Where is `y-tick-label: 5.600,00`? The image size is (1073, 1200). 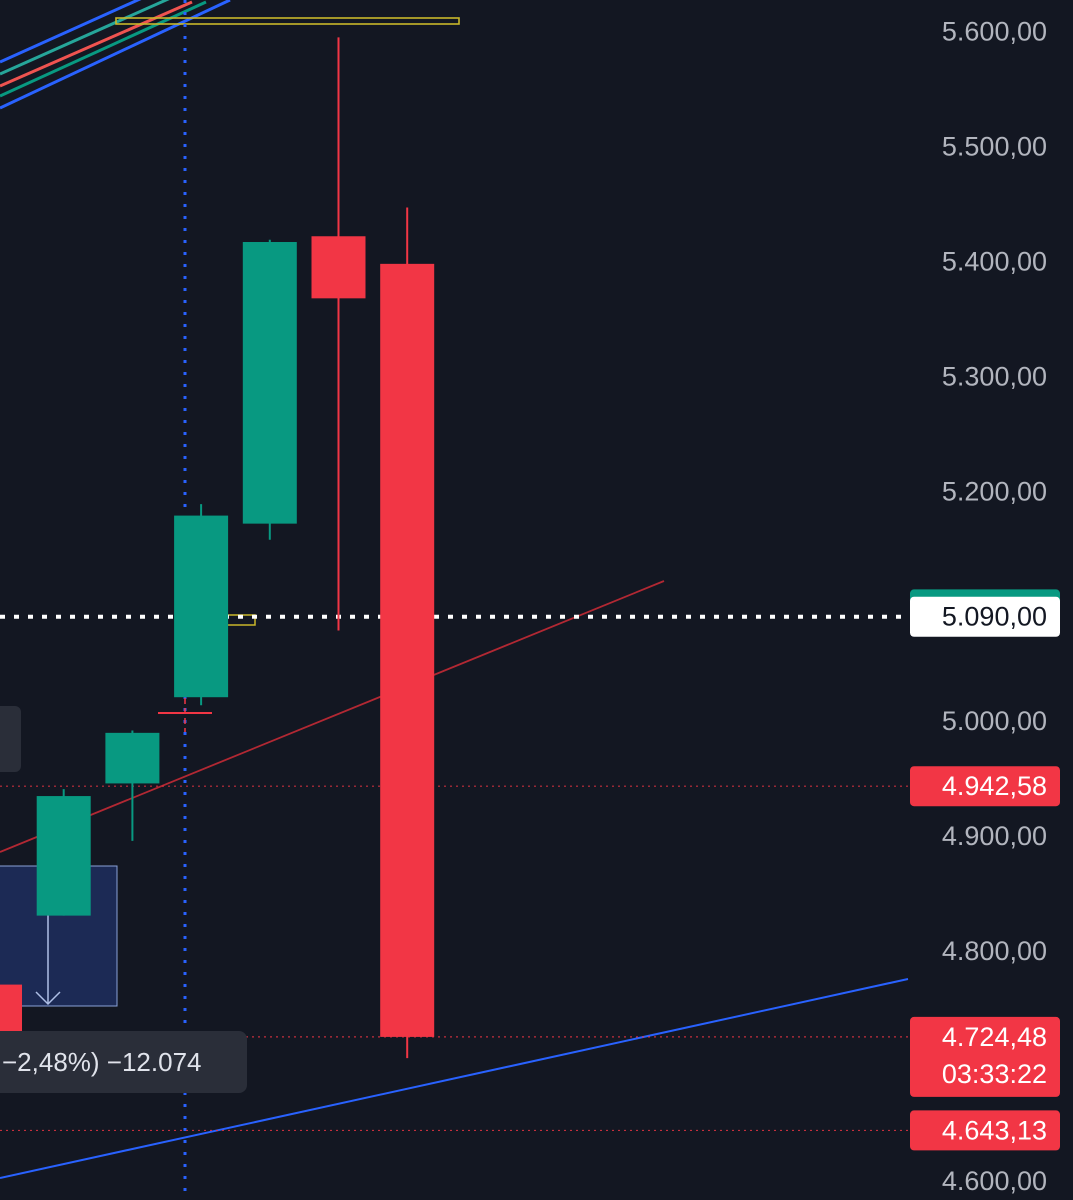 y-tick-label: 5.600,00 is located at coordinates (994, 32).